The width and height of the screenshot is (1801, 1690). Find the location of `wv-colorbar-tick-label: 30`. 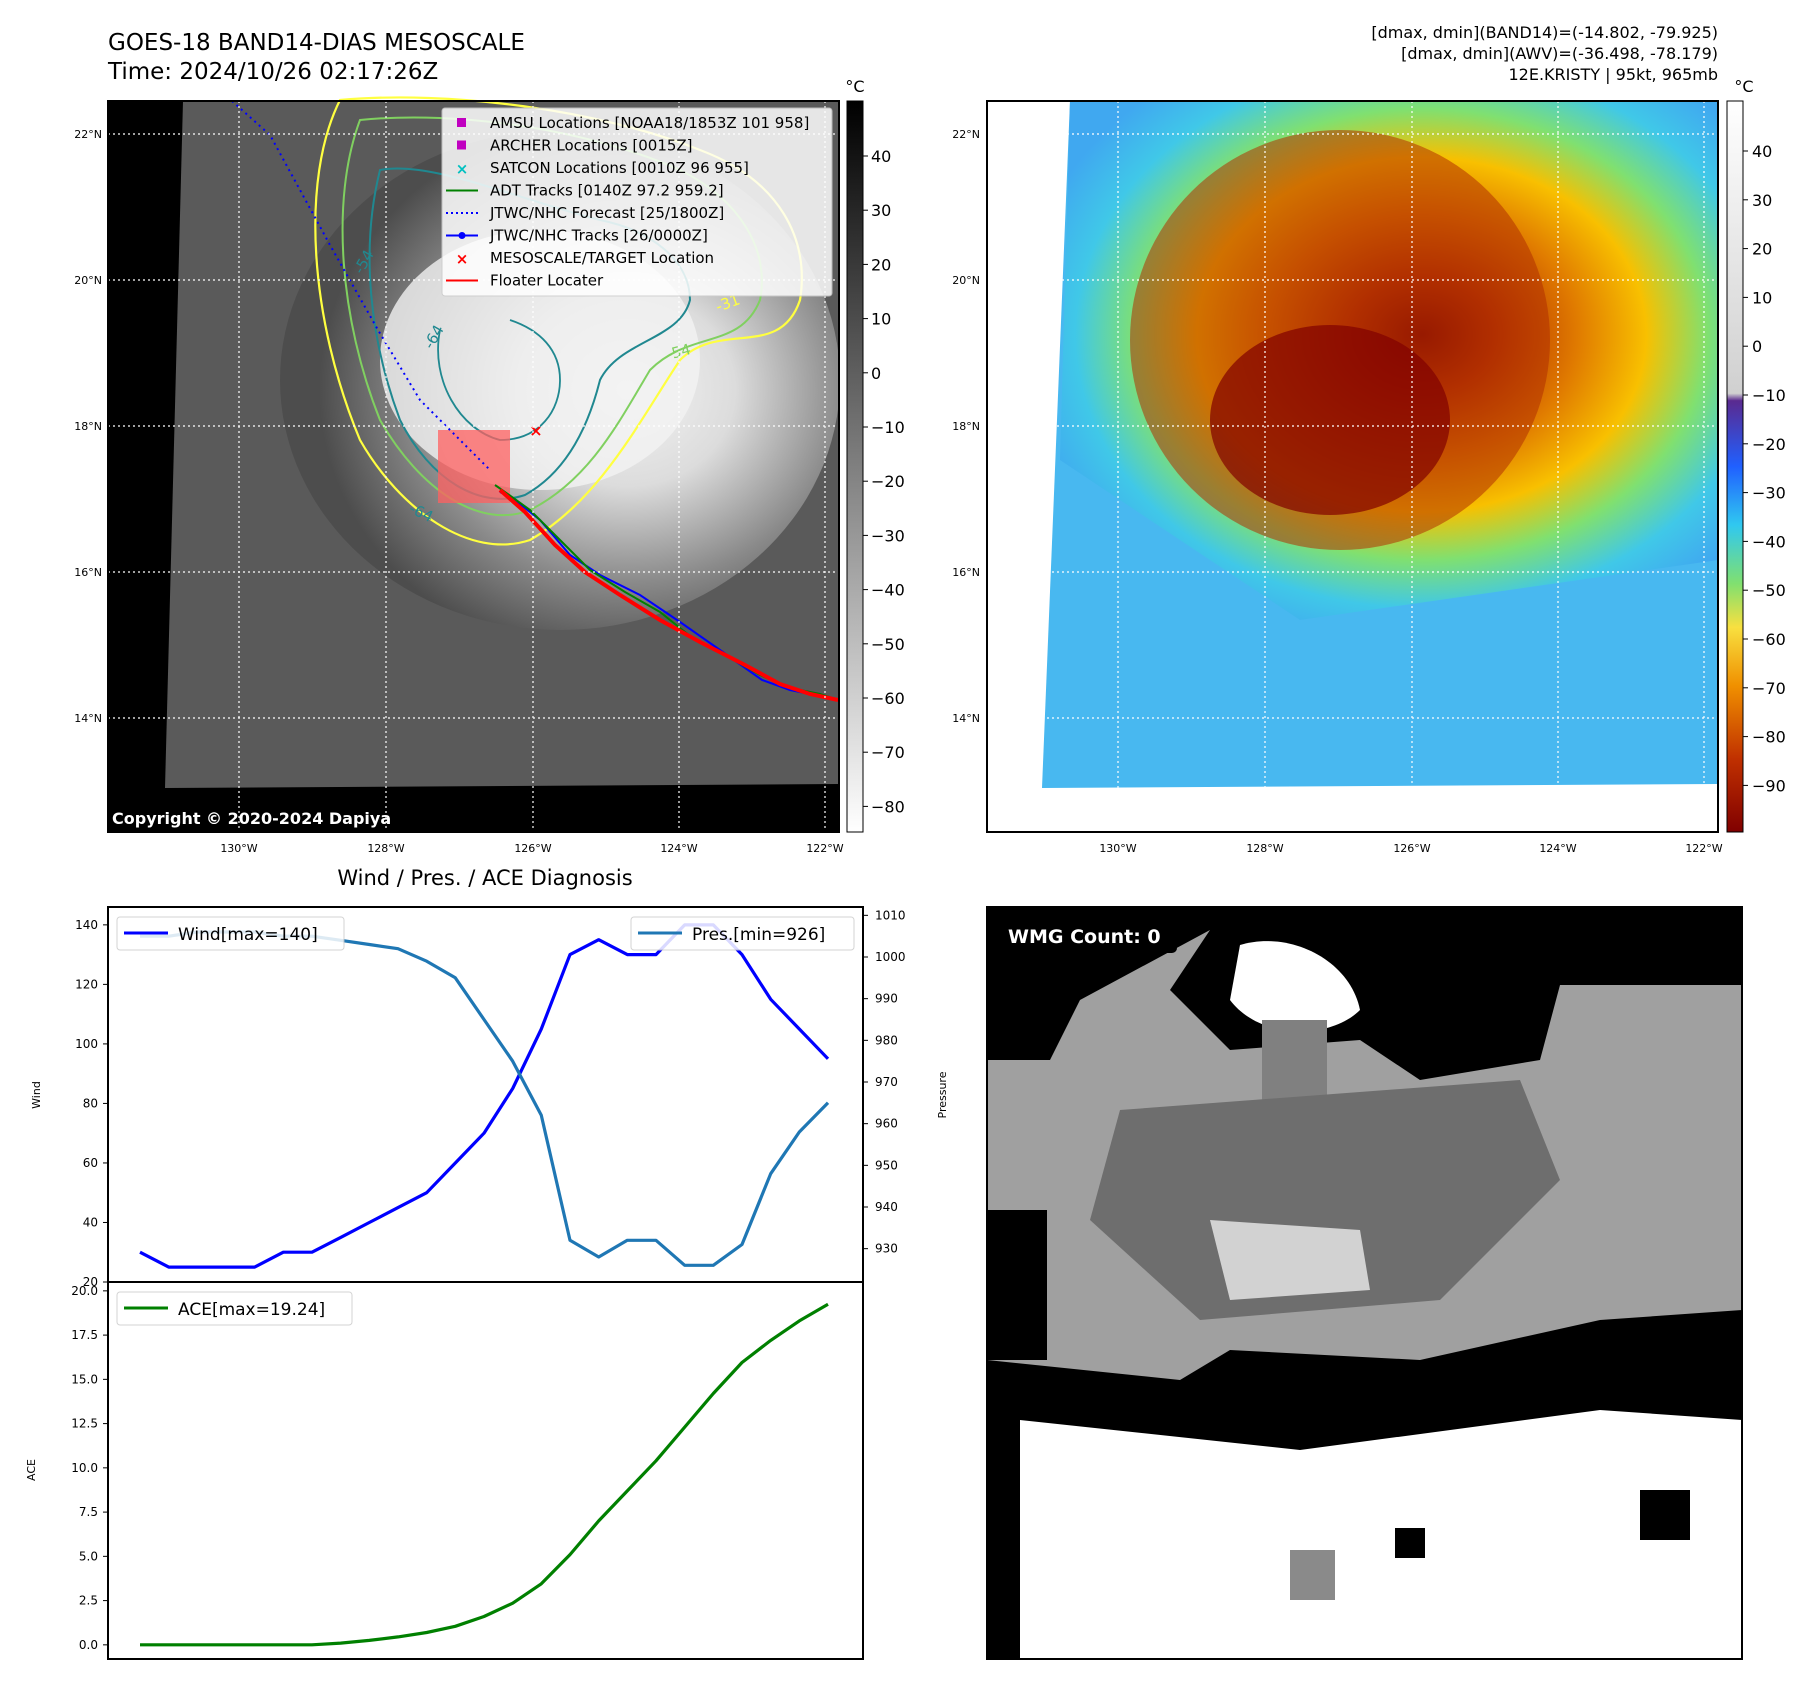

wv-colorbar-tick-label: 30 is located at coordinates (1762, 200).